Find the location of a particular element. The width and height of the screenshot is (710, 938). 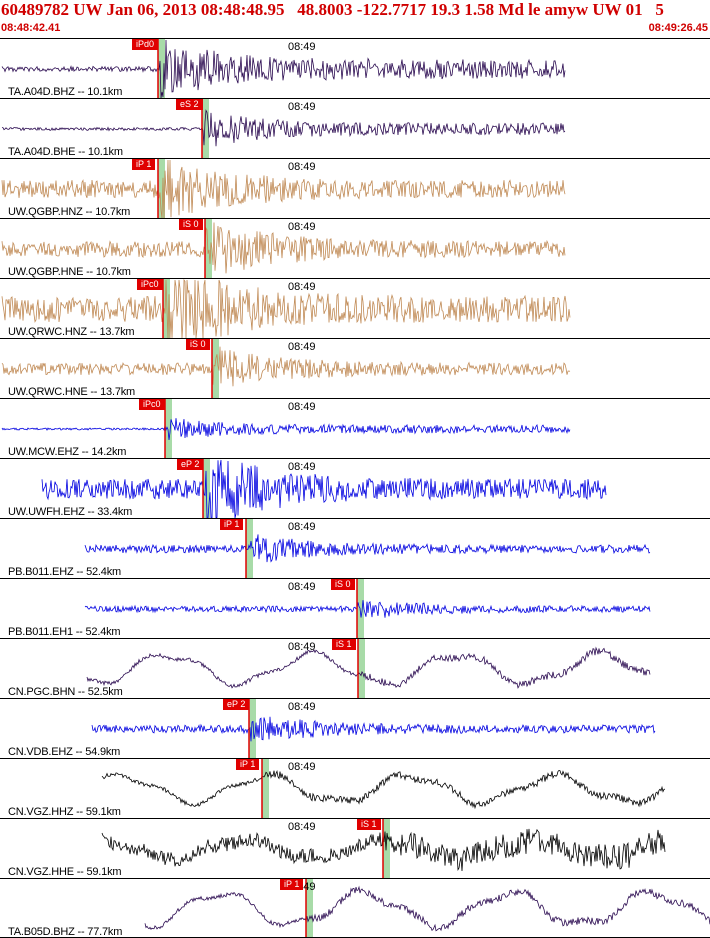

trace-panel: 08:49 iS 0 UW.QGBP.HNE -- 10.7km is located at coordinates (355, 248).